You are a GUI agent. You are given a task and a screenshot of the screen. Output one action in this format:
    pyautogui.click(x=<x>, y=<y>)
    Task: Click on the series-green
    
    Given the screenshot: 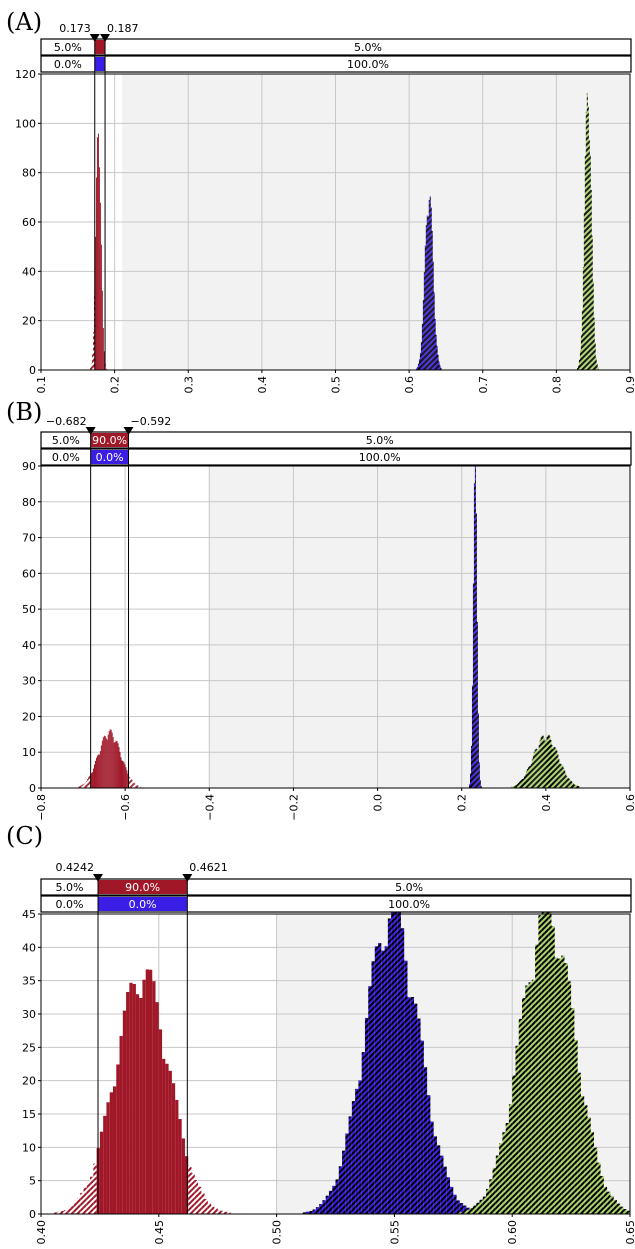 What is the action you would take?
    pyautogui.click(x=545, y=761)
    